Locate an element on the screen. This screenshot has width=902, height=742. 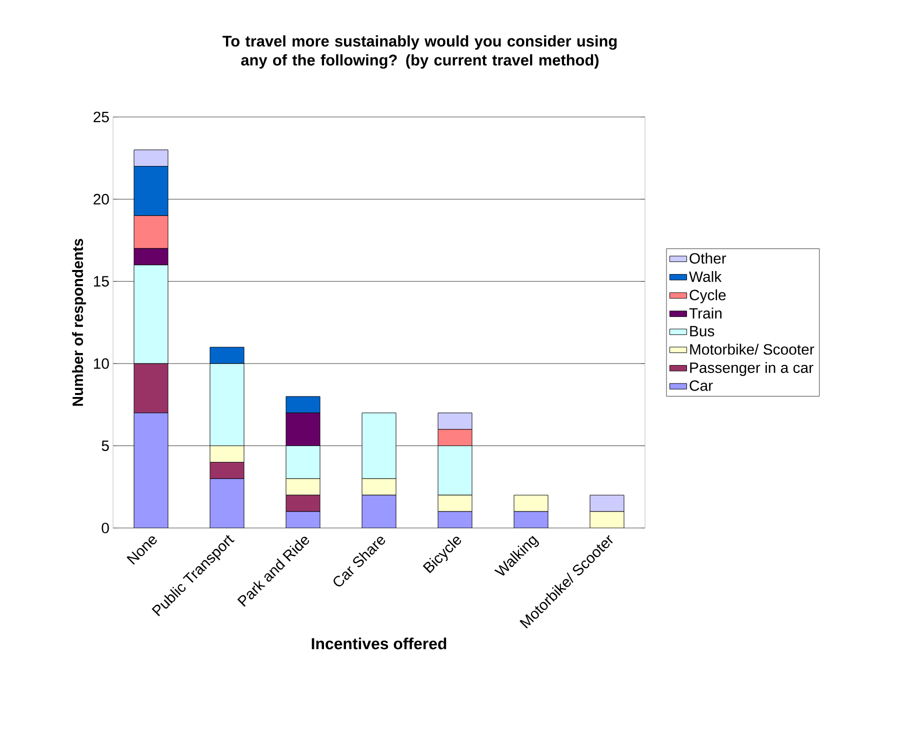
y-axis-title: Number of respondents is located at coordinates (79, 322).